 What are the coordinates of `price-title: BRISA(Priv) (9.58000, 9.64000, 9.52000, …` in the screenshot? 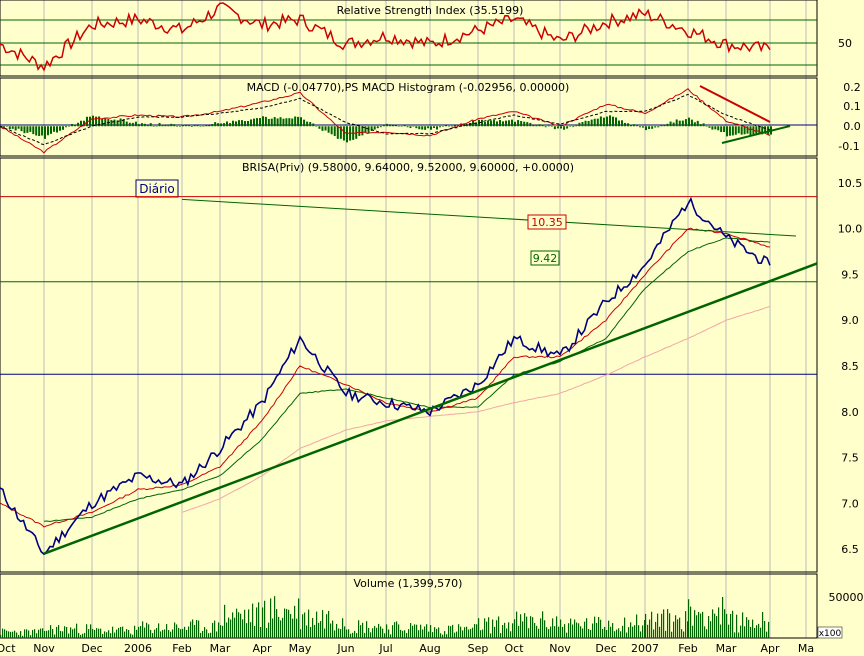 It's located at (408, 167).